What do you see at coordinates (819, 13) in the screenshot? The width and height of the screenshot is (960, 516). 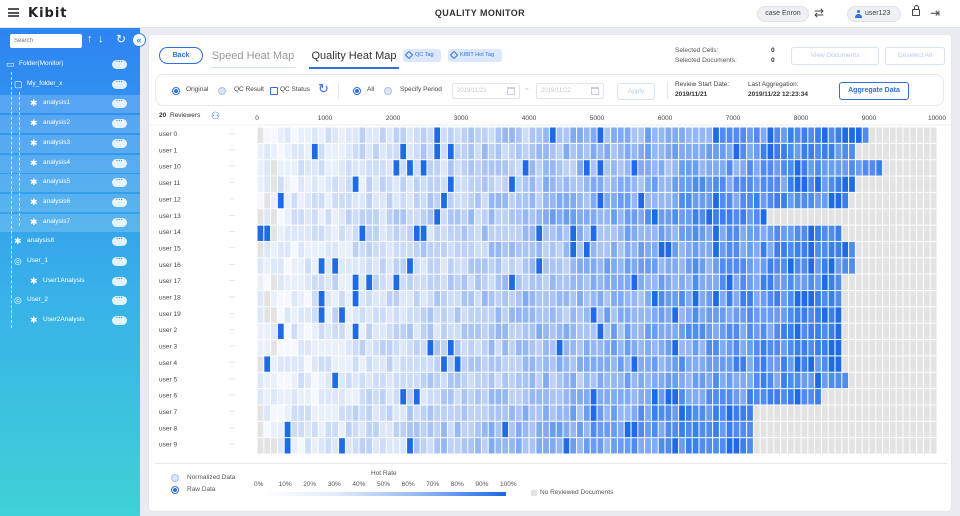 I see `swap-icon: ⇄` at bounding box center [819, 13].